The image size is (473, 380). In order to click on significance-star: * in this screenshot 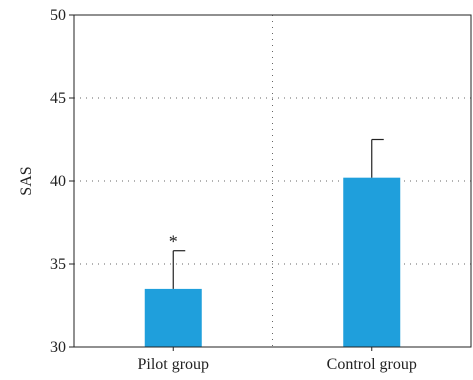, I will do `click(173, 242)`.